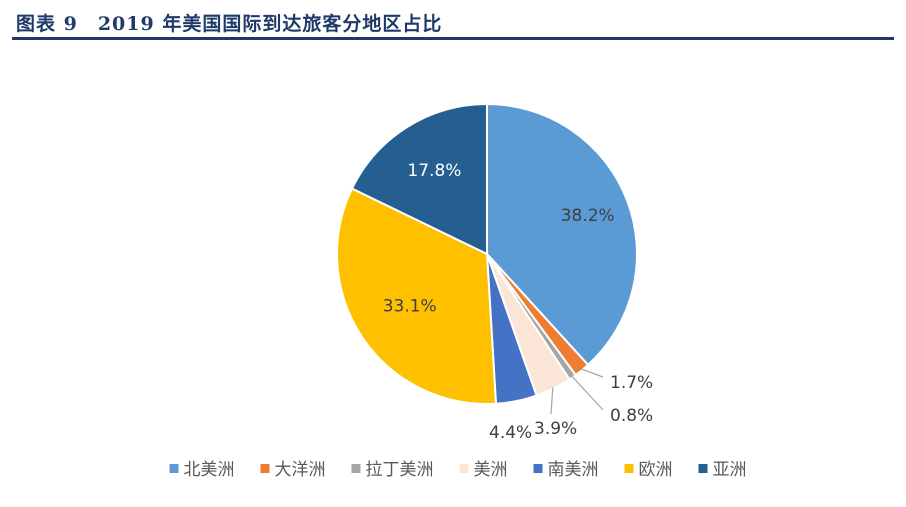  What do you see at coordinates (300, 470) in the screenshot?
I see `legend-label-2: 大洋洲` at bounding box center [300, 470].